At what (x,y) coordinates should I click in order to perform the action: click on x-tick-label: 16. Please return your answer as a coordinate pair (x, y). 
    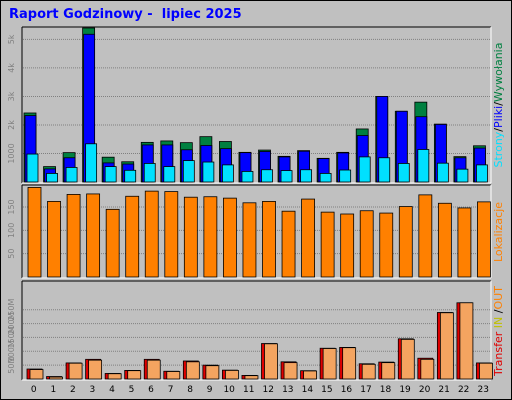
    Looking at the image, I should click on (347, 390).